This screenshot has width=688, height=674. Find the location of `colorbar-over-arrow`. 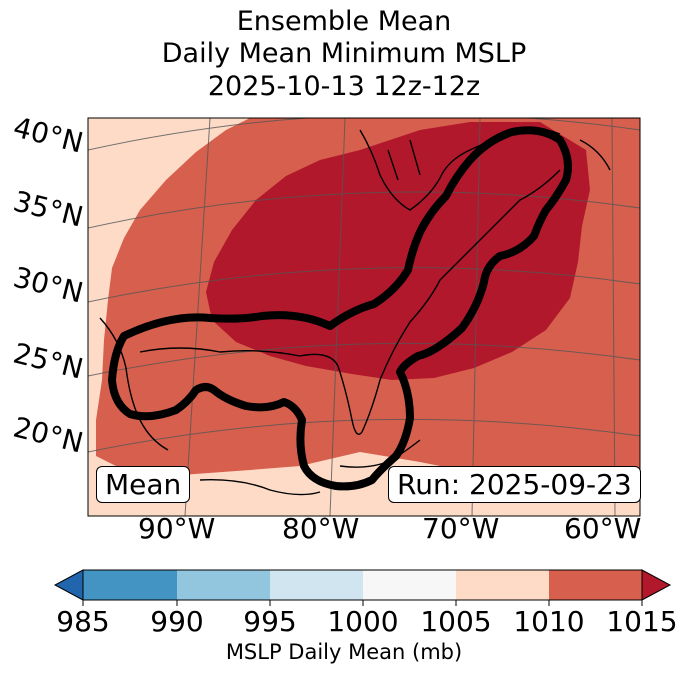

colorbar-over-arrow is located at coordinates (656, 585).